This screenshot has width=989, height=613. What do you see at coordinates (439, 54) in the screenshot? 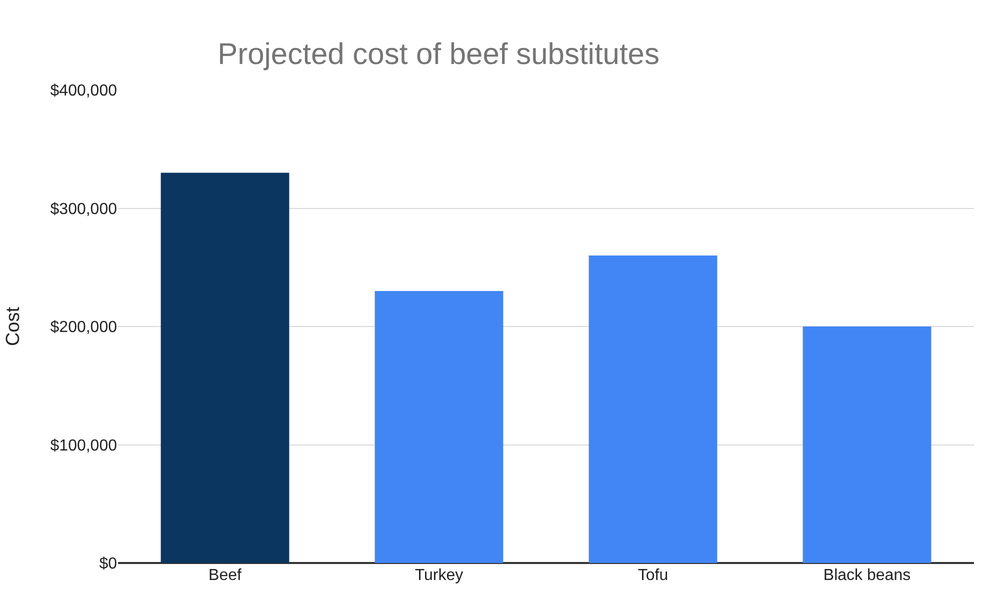
I see `chart-title: Projected cost of beef substitutes` at bounding box center [439, 54].